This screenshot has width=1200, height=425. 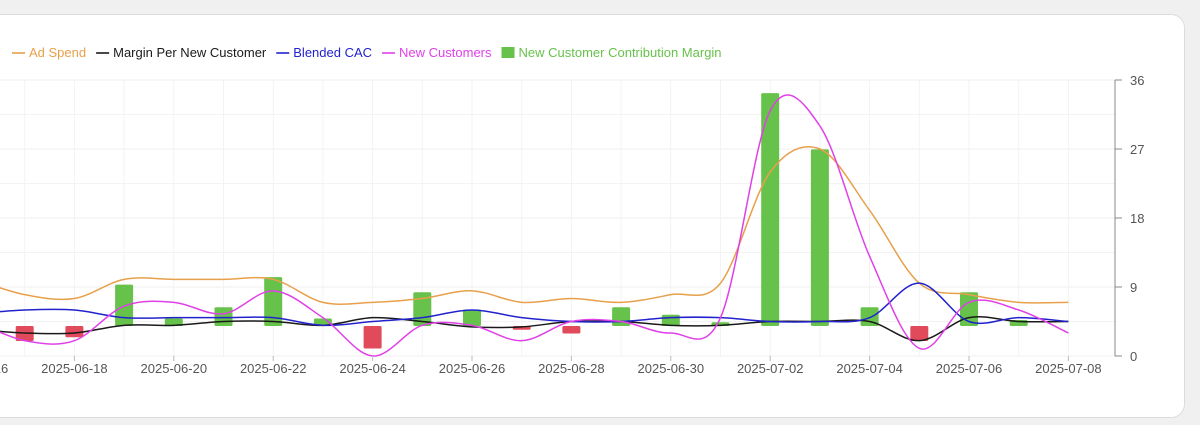 What do you see at coordinates (1133, 287) in the screenshot?
I see `y-tick-label: 9` at bounding box center [1133, 287].